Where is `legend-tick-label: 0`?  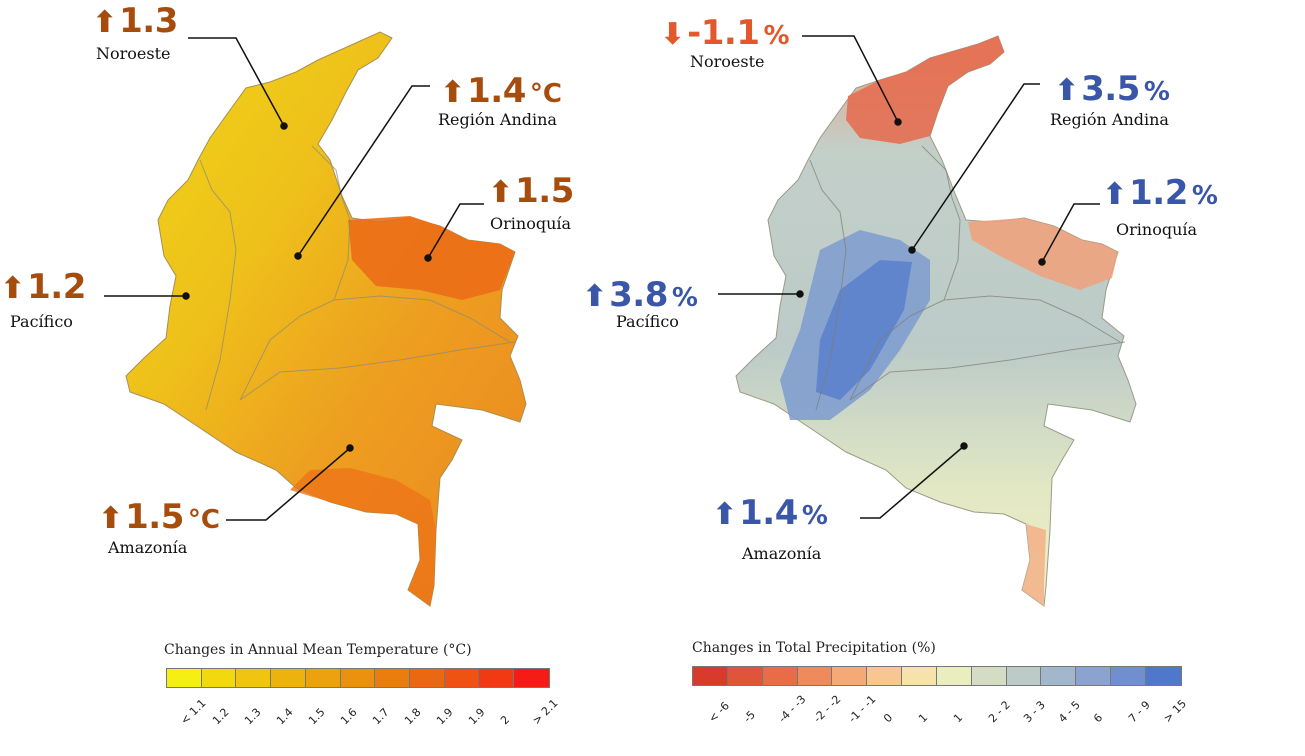
legend-tick-label: 0 is located at coordinates (887, 718).